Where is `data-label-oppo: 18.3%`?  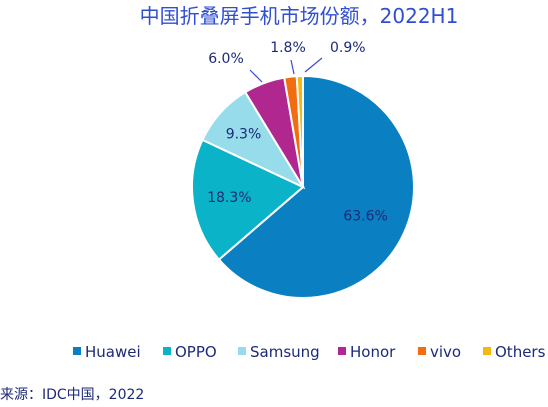
data-label-oppo: 18.3% is located at coordinates (229, 198).